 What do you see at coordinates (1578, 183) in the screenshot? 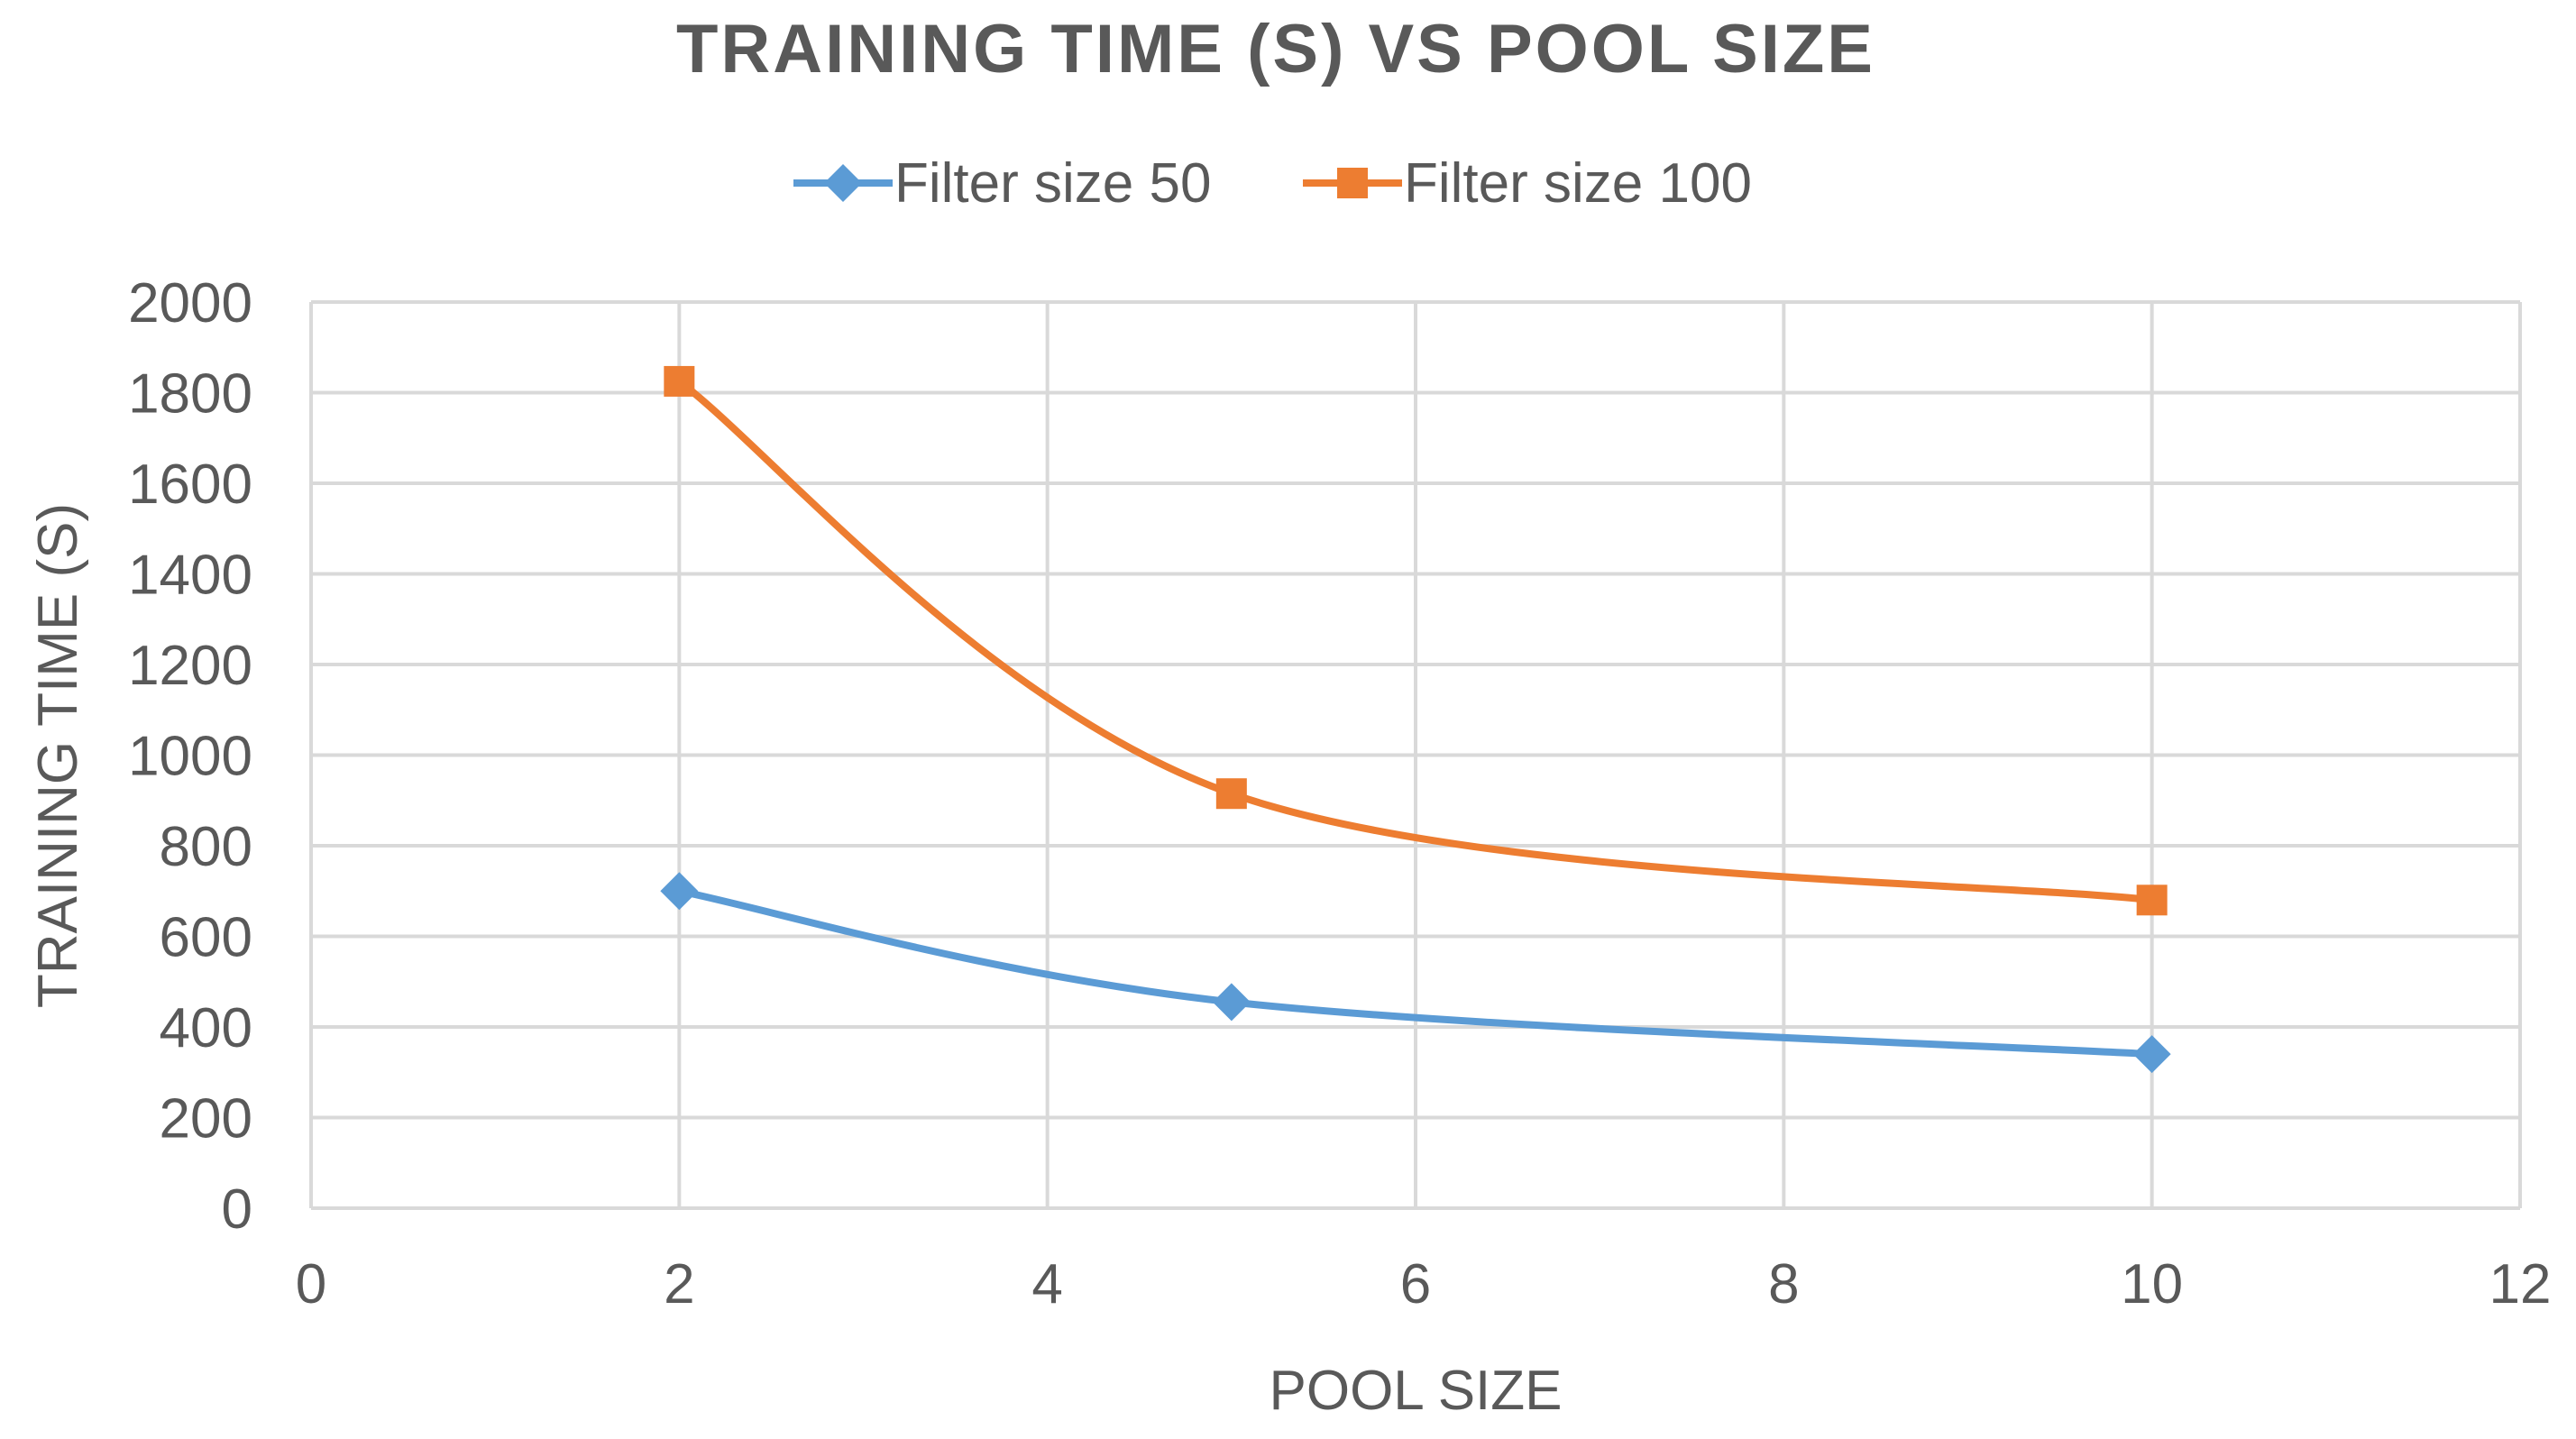
I see `legend-label-2: Filter size 100` at bounding box center [1578, 183].